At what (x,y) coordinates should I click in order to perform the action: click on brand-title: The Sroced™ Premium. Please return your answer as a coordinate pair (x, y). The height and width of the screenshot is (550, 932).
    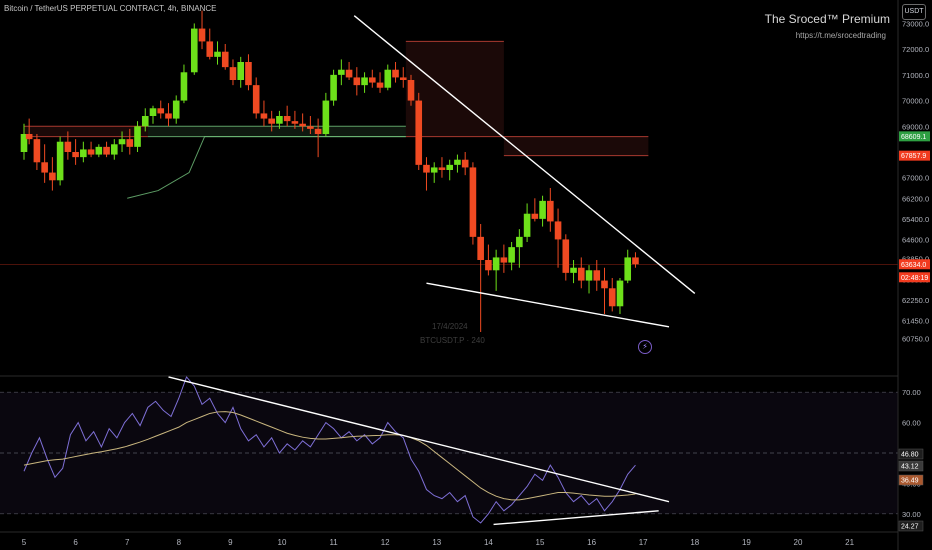
    Looking at the image, I should click on (827, 19).